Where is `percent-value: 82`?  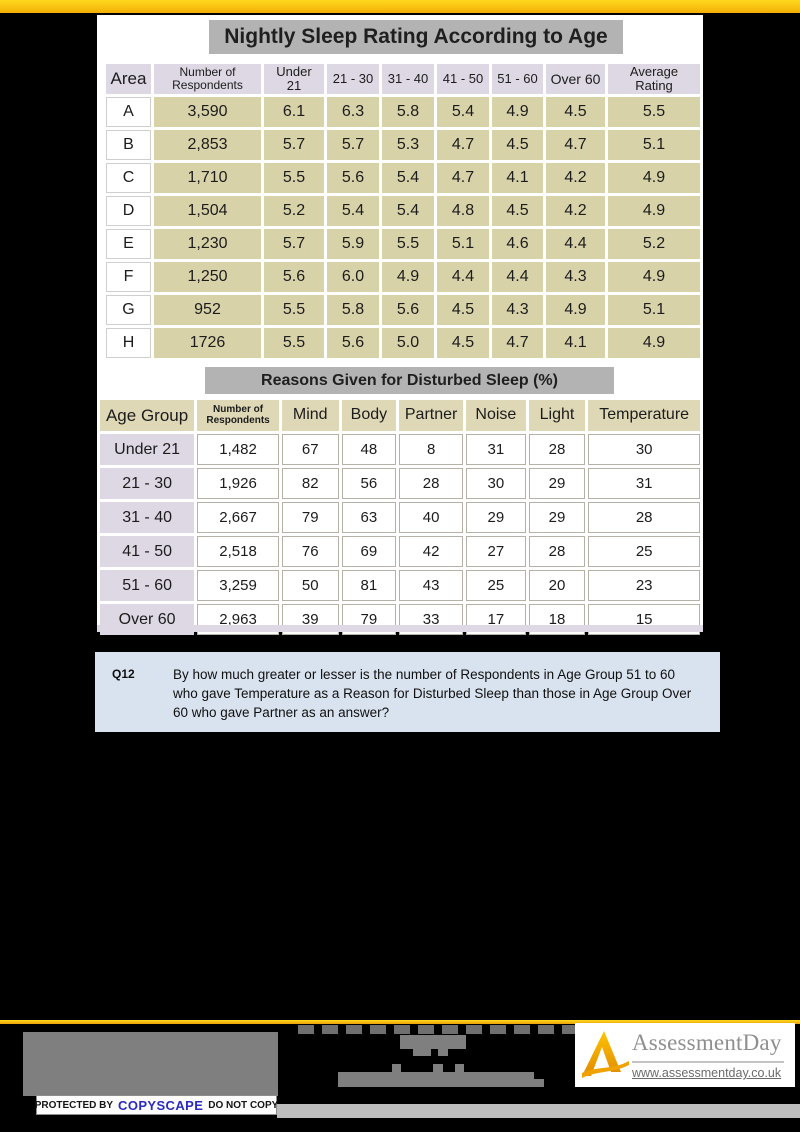
percent-value: 82 is located at coordinates (310, 483).